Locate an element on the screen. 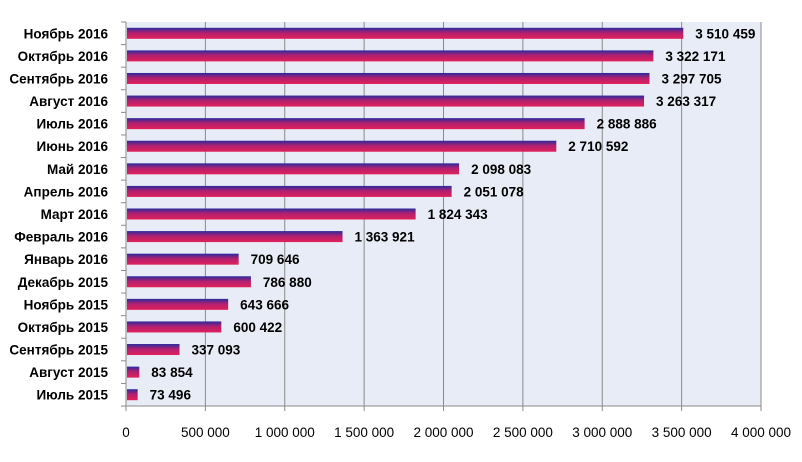 Image resolution: width=802 pixels, height=462 pixels. category-label: Ноябрь 2015 is located at coordinates (66, 304).